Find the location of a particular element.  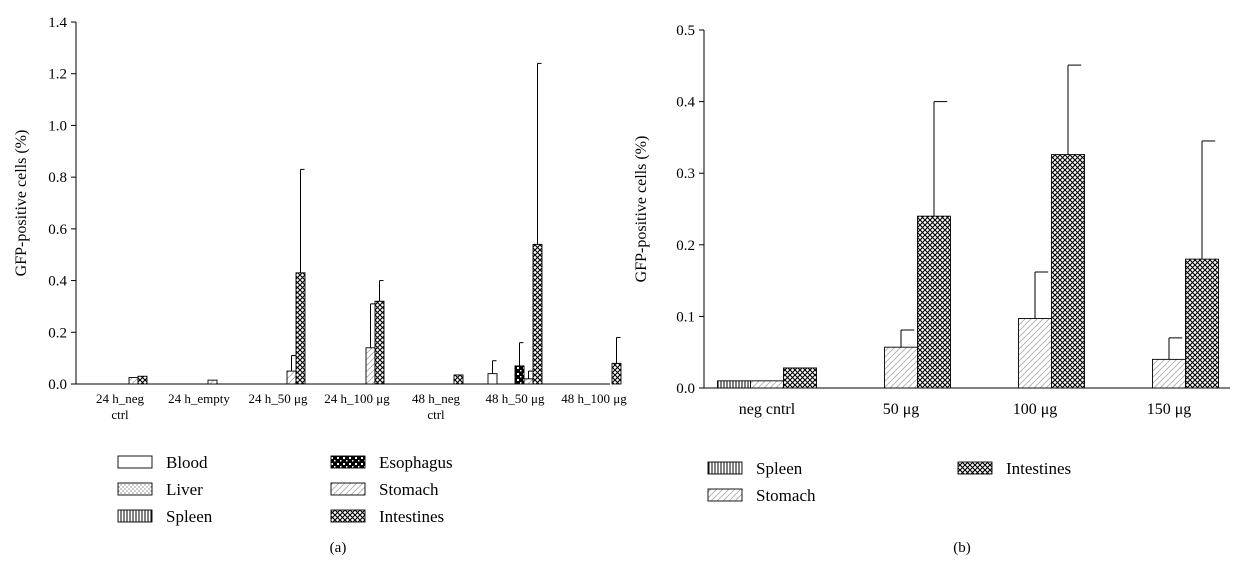

x-tick-label-line: neg cntrl is located at coordinates (767, 409).